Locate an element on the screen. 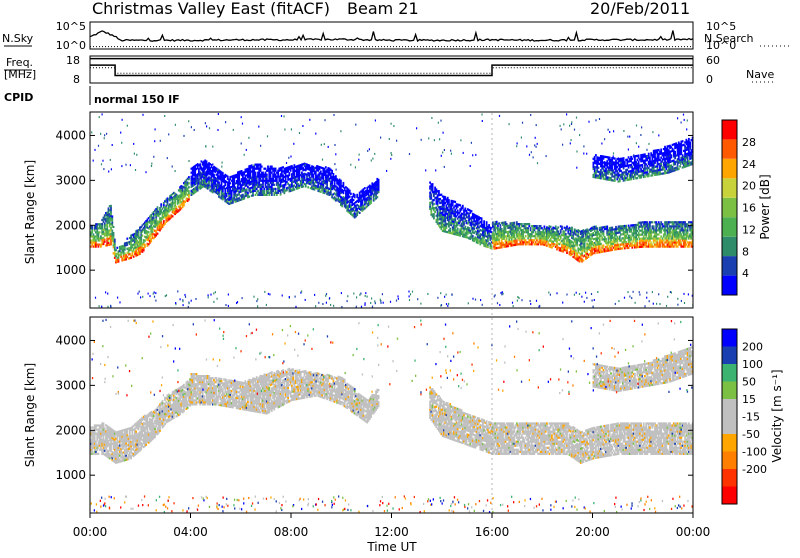 The height and width of the screenshot is (558, 800). cpid-label: CPID is located at coordinates (18, 97).